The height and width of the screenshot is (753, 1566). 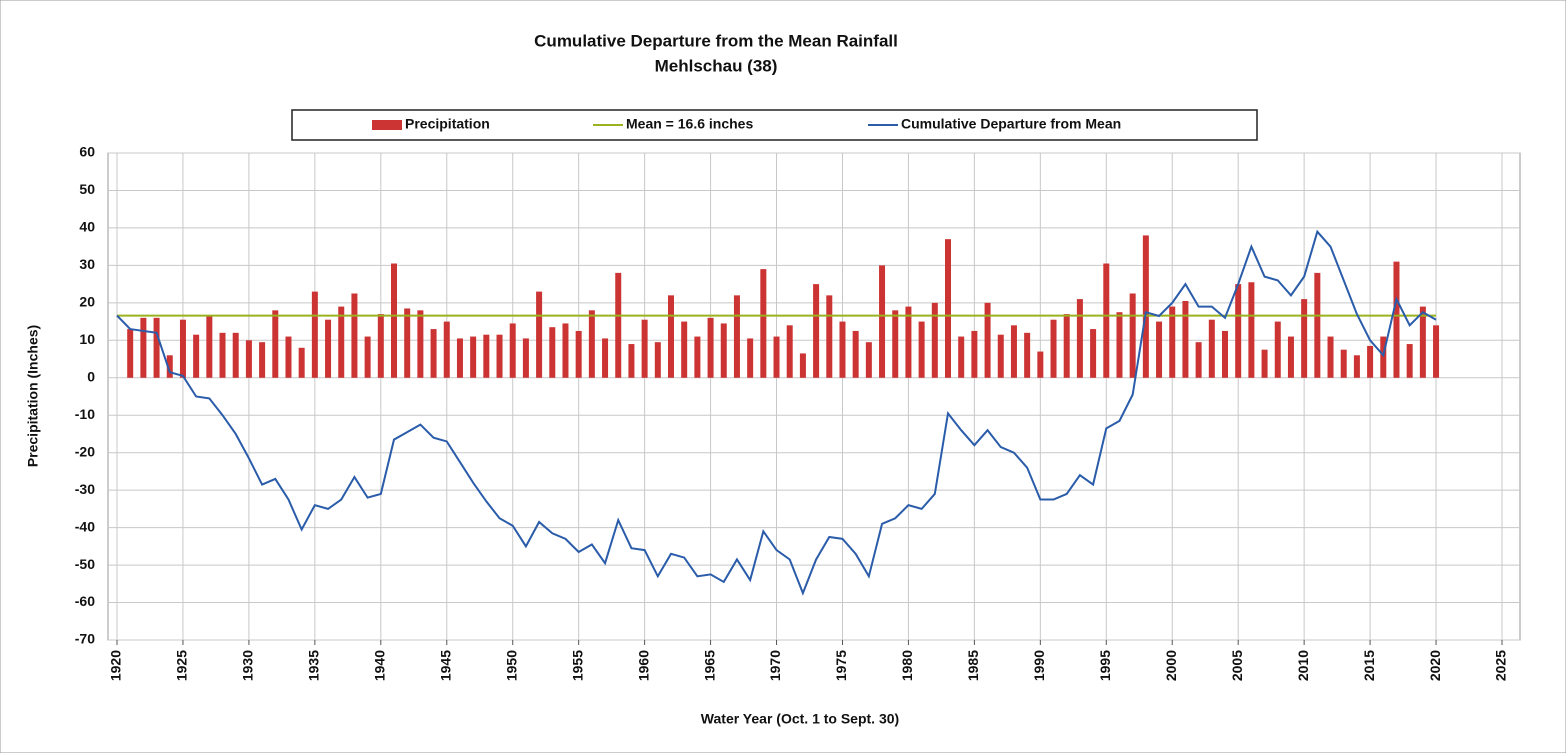 What do you see at coordinates (1011, 124) in the screenshot?
I see `legend-label: Cumulative Departure from Mean` at bounding box center [1011, 124].